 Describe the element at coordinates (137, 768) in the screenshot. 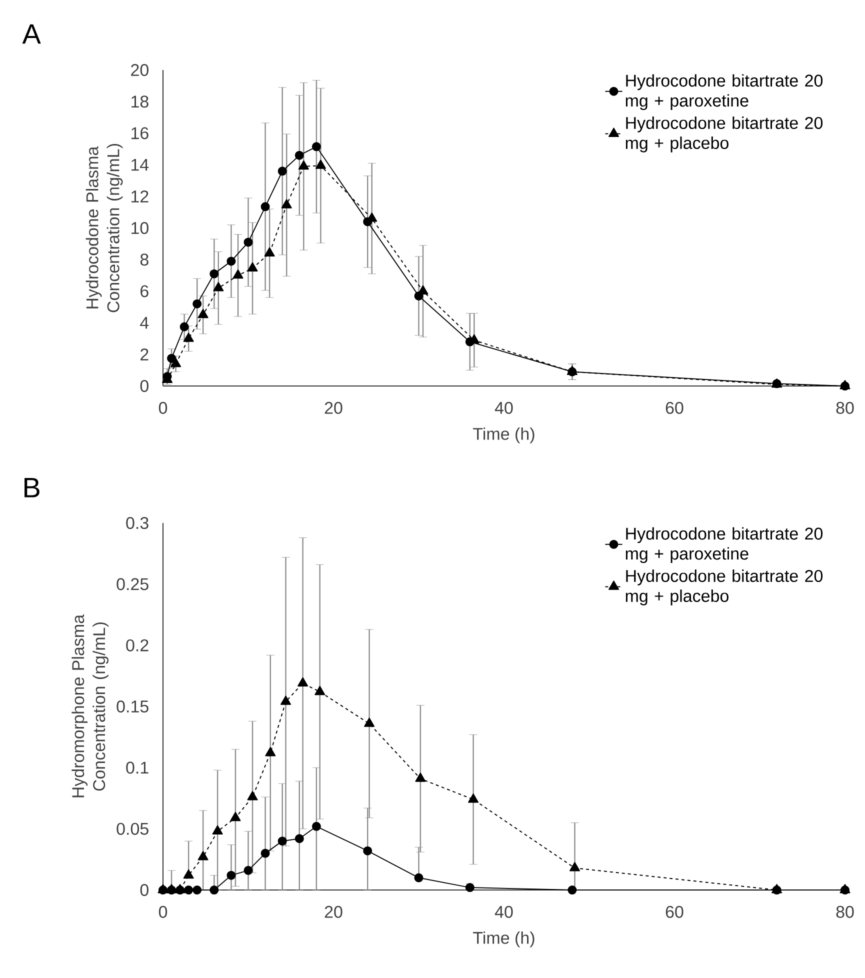

I see `y-tick-label: 0.1` at that location.